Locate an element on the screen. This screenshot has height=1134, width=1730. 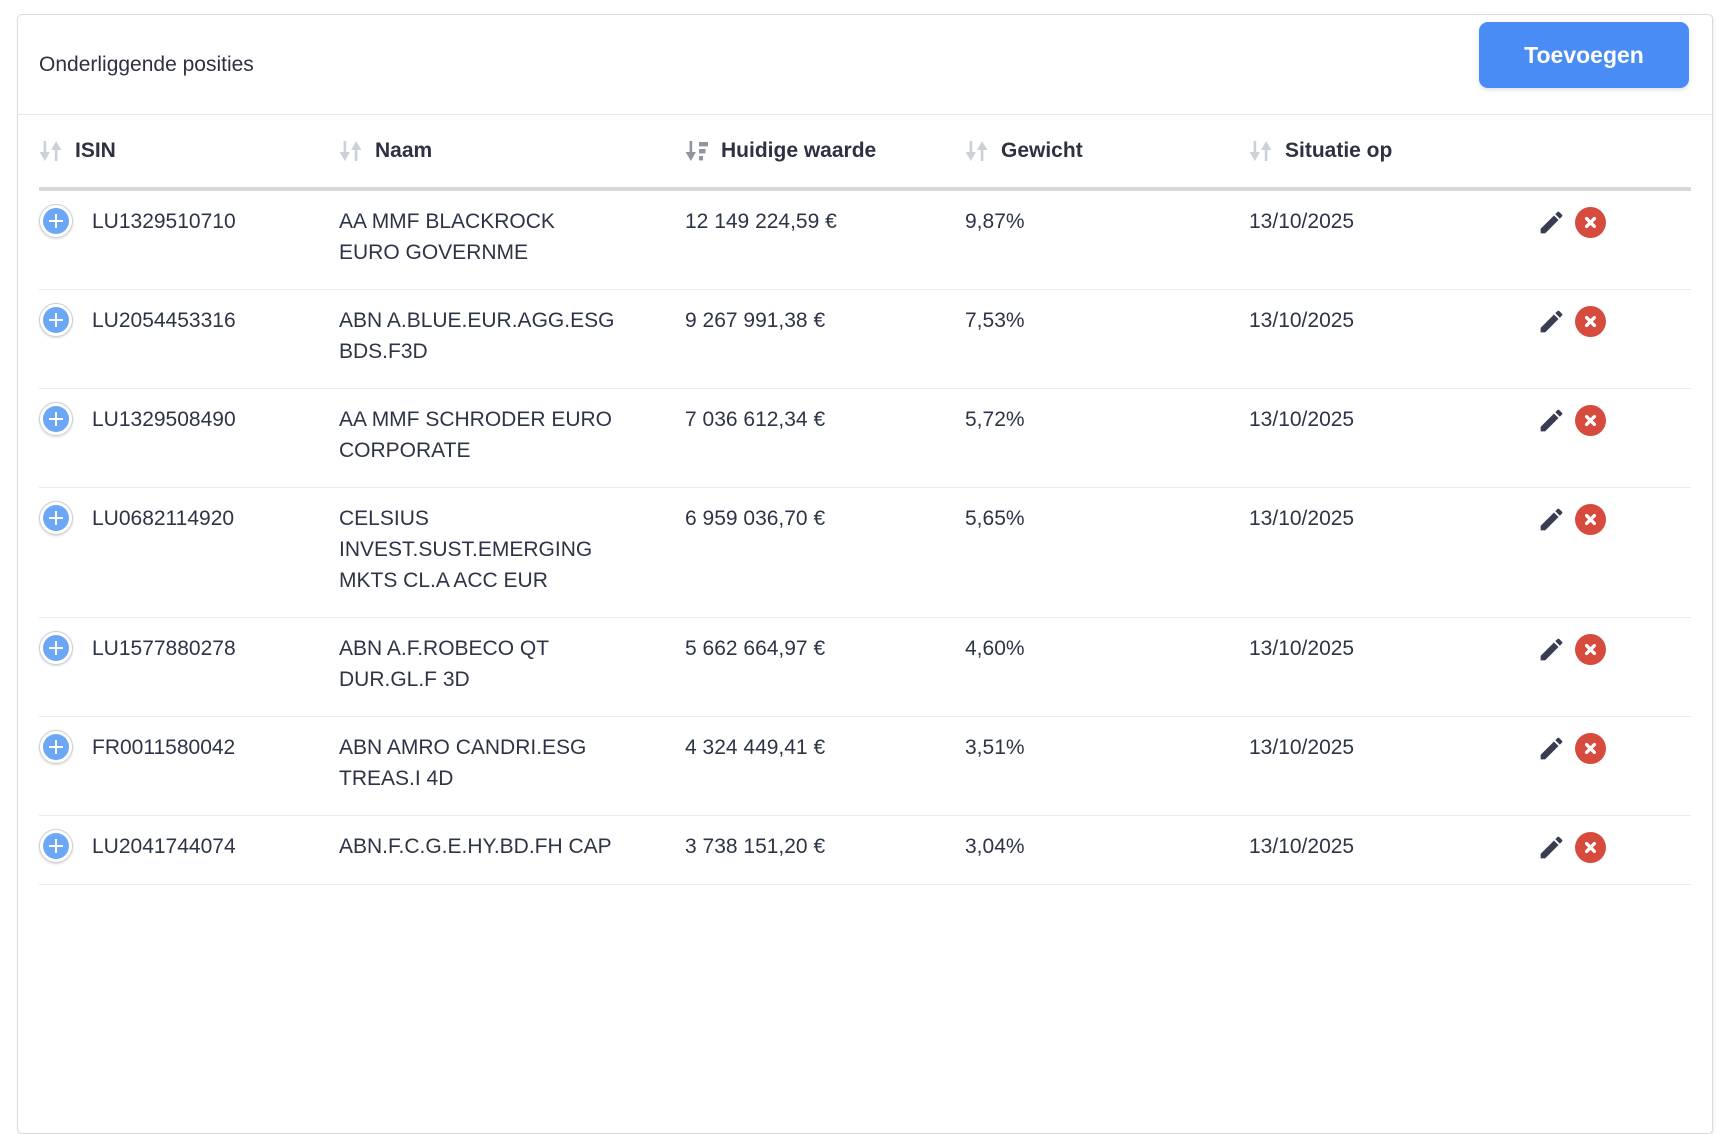
value-cell: 5 662 664,97 € is located at coordinates (825, 667).